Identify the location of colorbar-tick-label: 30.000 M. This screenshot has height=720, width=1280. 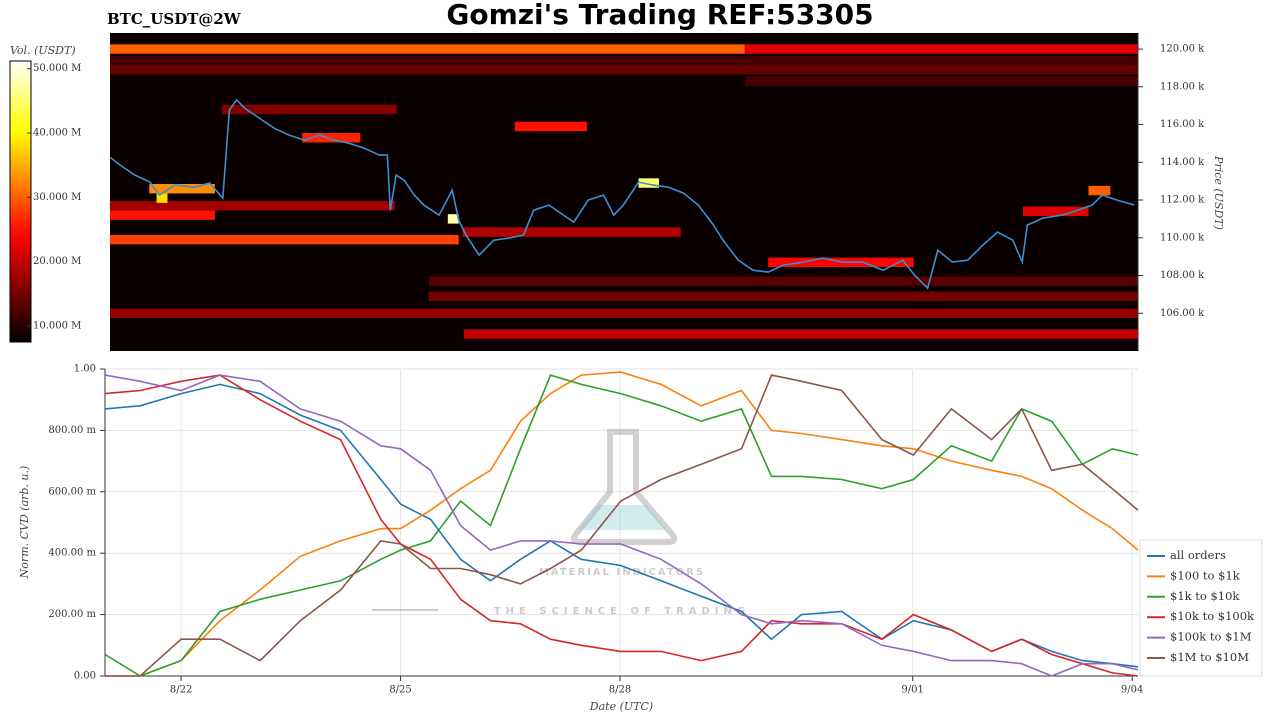
(57, 197).